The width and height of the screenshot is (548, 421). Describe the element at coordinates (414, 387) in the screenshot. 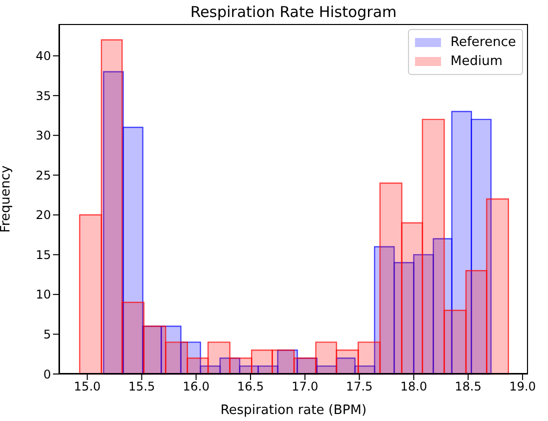

I see `x-tick-label: 18.0` at that location.